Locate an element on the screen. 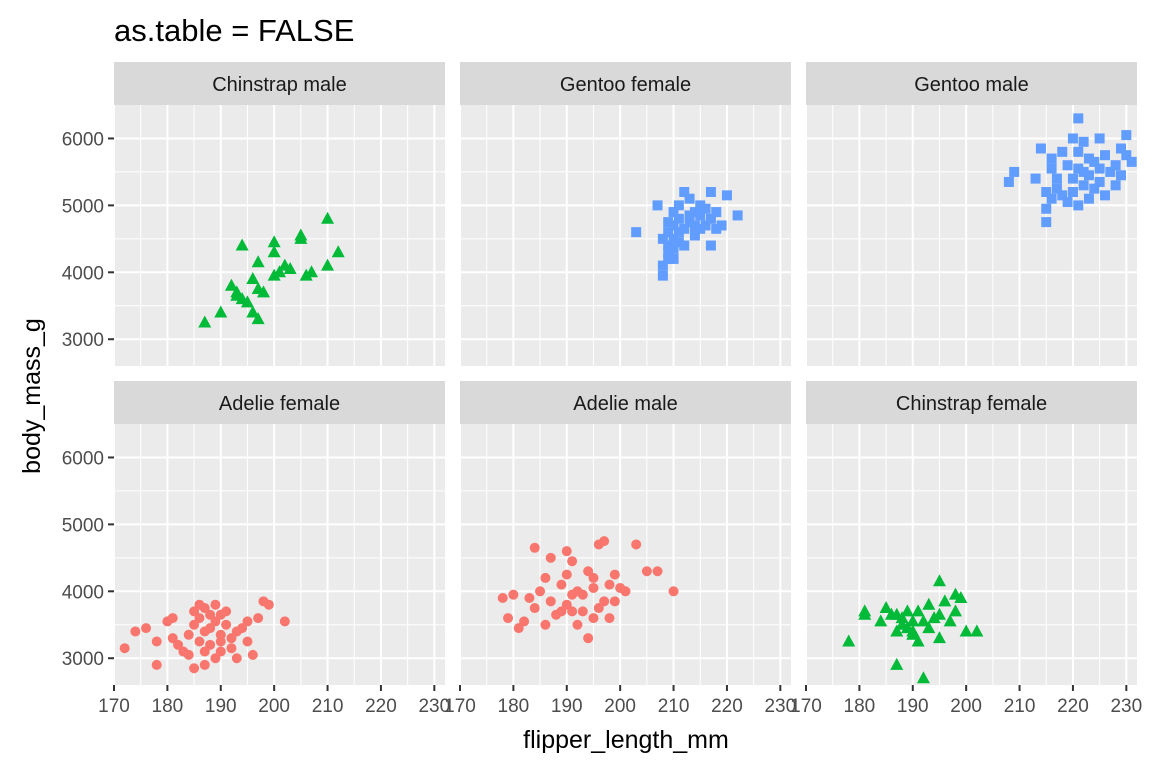  x-tick-label: 180 is located at coordinates (514, 706).